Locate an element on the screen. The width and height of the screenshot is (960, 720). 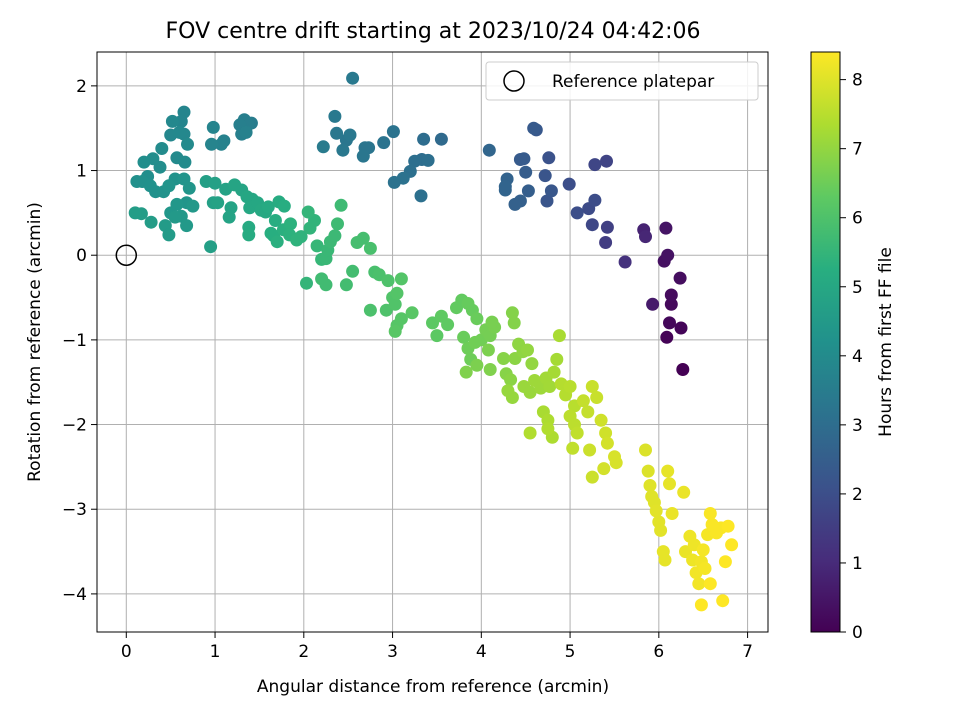
legend-box is located at coordinates (622, 81).